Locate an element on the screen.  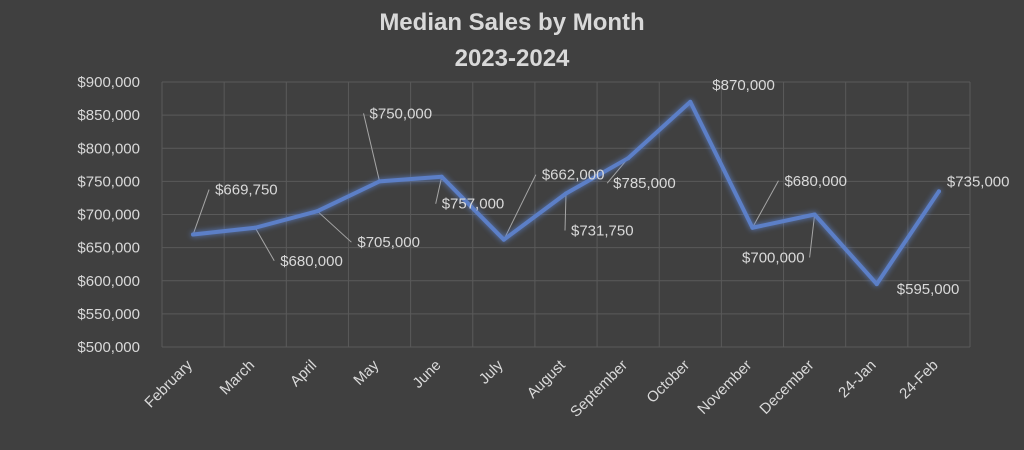
y-tick-label: $550,000 is located at coordinates (108, 314).